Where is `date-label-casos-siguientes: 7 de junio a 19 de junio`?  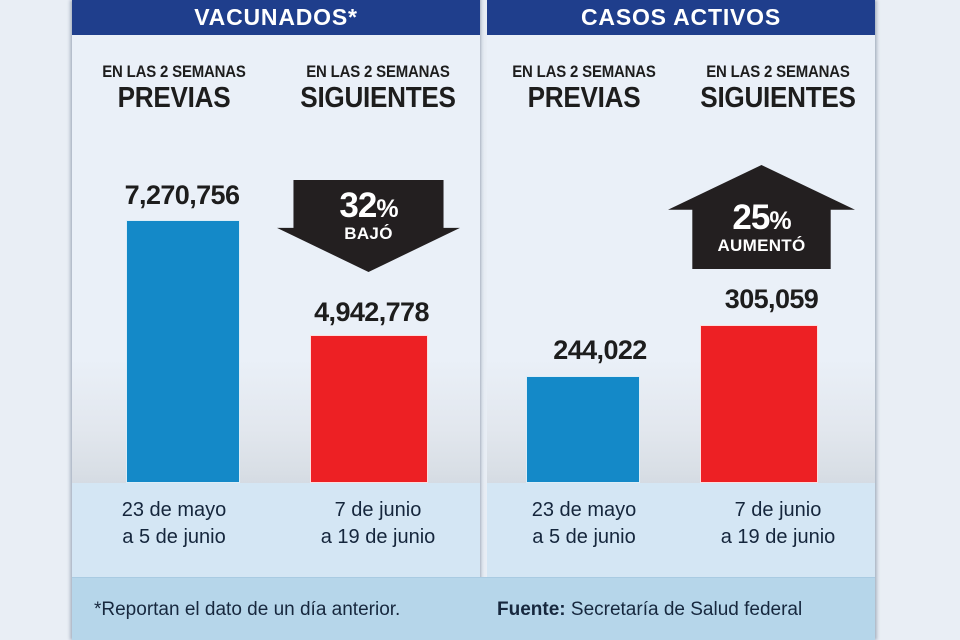
date-label-casos-siguientes: 7 de junio a 19 de junio is located at coordinates (778, 530).